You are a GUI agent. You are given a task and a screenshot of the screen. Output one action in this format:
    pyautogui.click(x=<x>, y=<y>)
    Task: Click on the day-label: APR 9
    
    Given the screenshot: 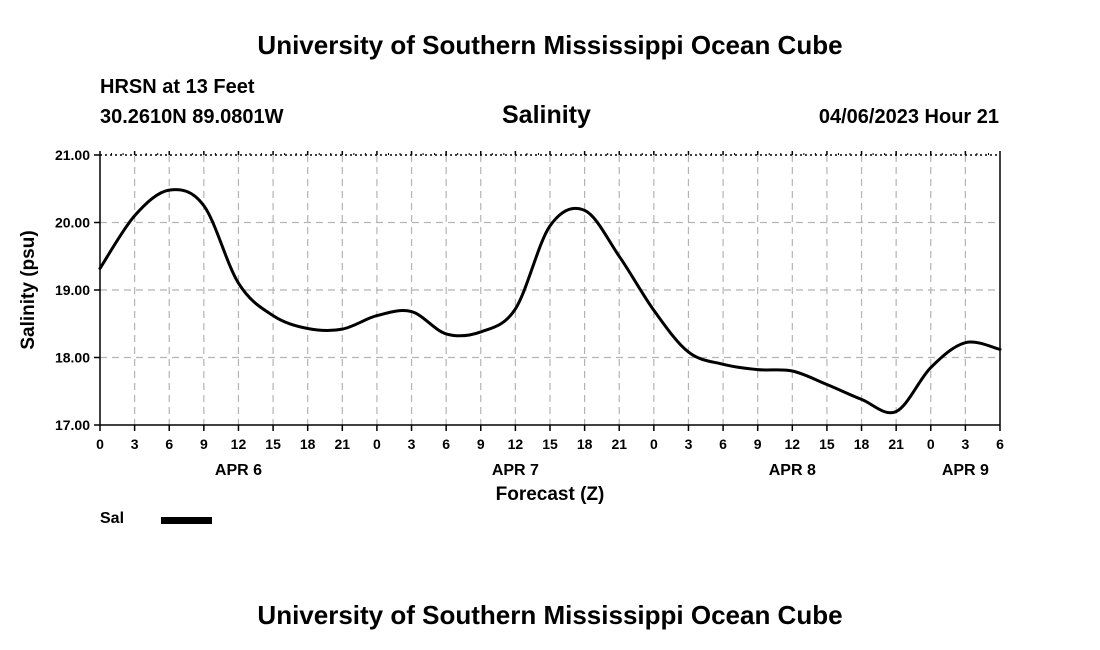 What is the action you would take?
    pyautogui.click(x=965, y=470)
    